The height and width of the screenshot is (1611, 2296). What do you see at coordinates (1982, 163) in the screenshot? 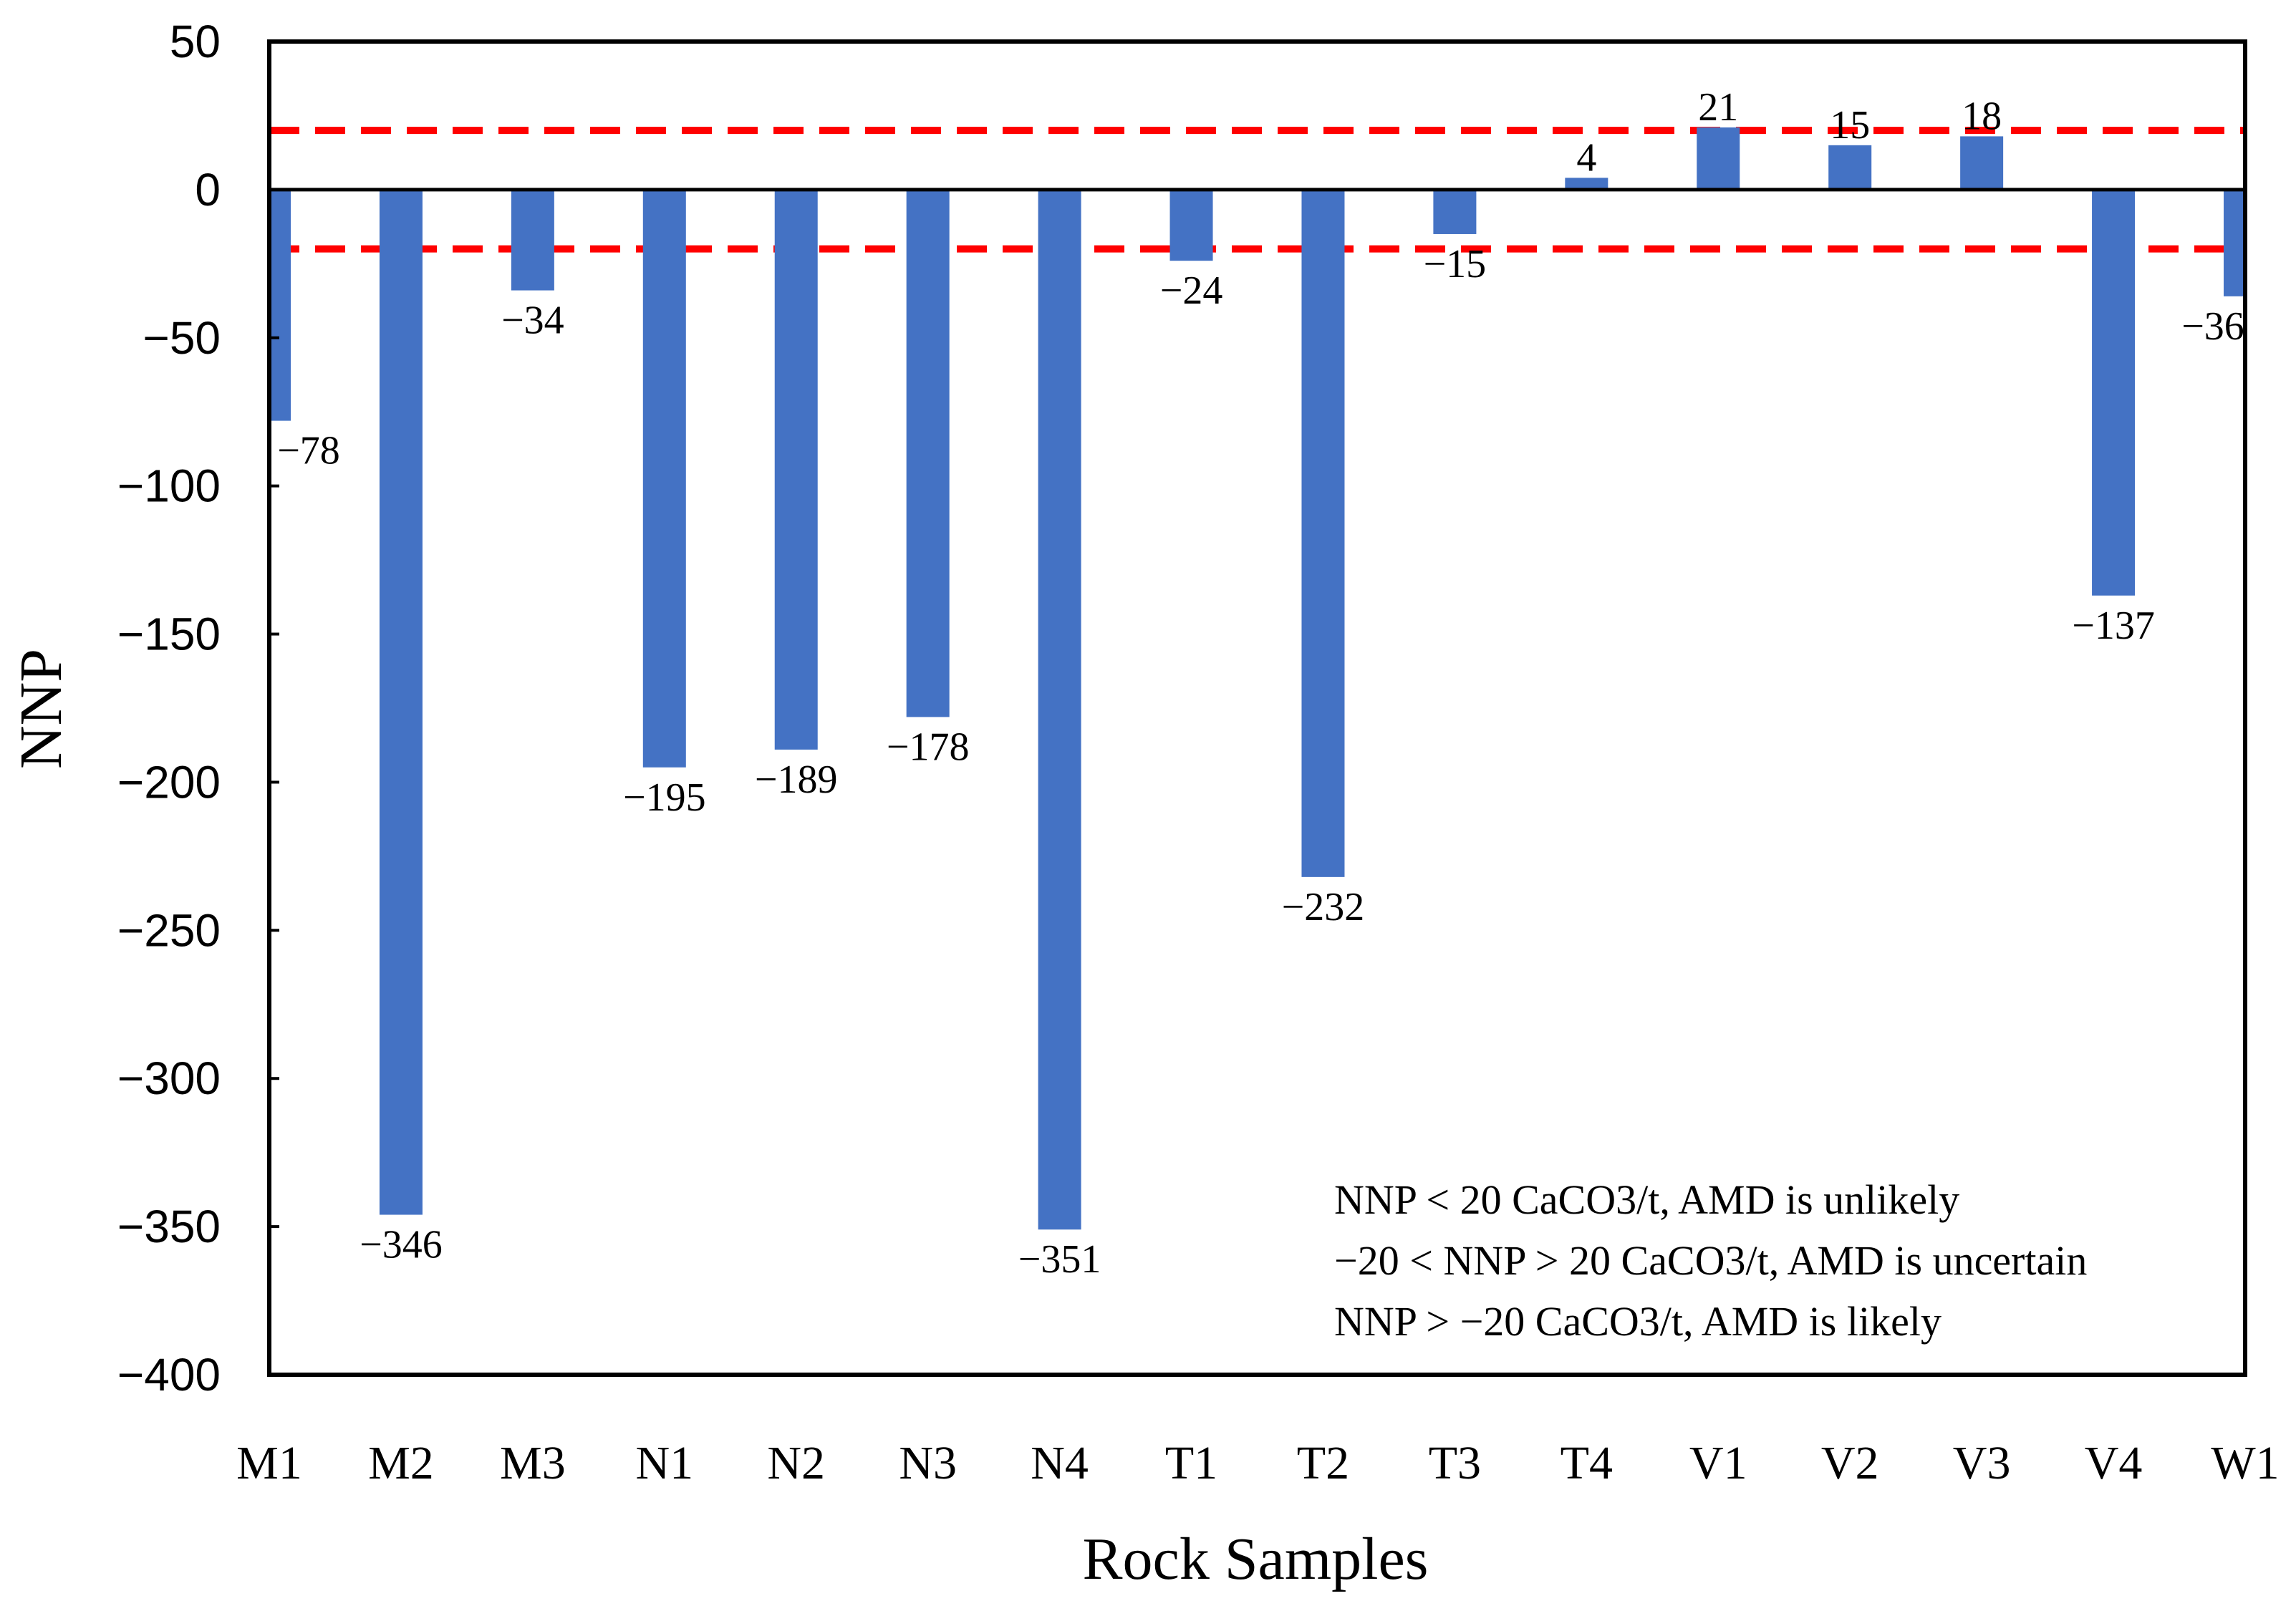
I see `bar-v3` at bounding box center [1982, 163].